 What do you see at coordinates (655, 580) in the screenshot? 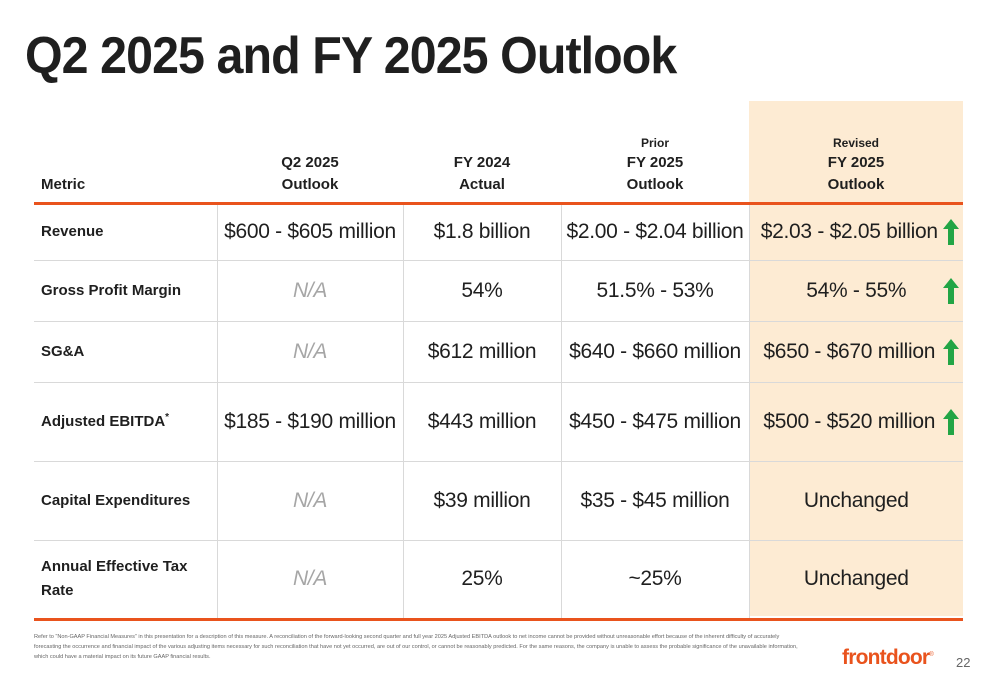
I see `prior-outlook-value: ~25%` at bounding box center [655, 580].